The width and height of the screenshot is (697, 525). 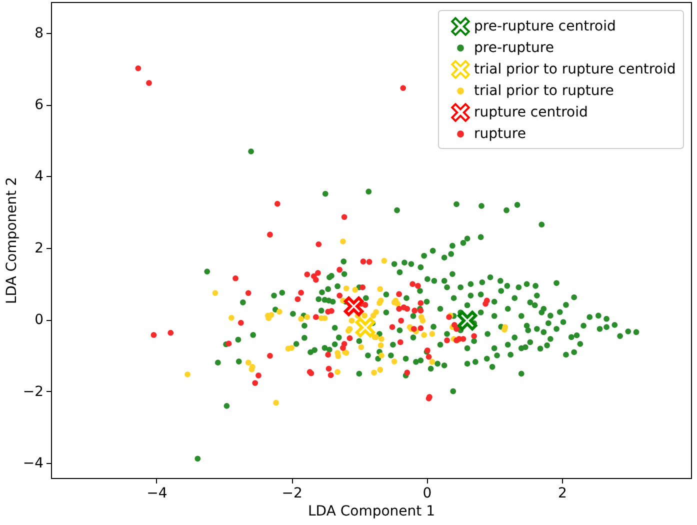 I want to click on y-tick-label: 6, so click(x=39, y=105).